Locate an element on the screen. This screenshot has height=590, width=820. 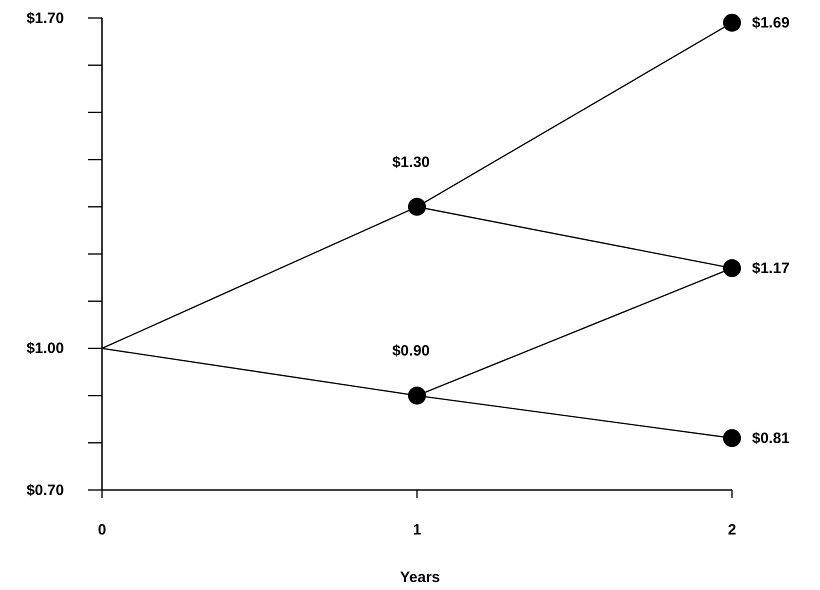
y-tick-label: $0.70 is located at coordinates (45, 490).